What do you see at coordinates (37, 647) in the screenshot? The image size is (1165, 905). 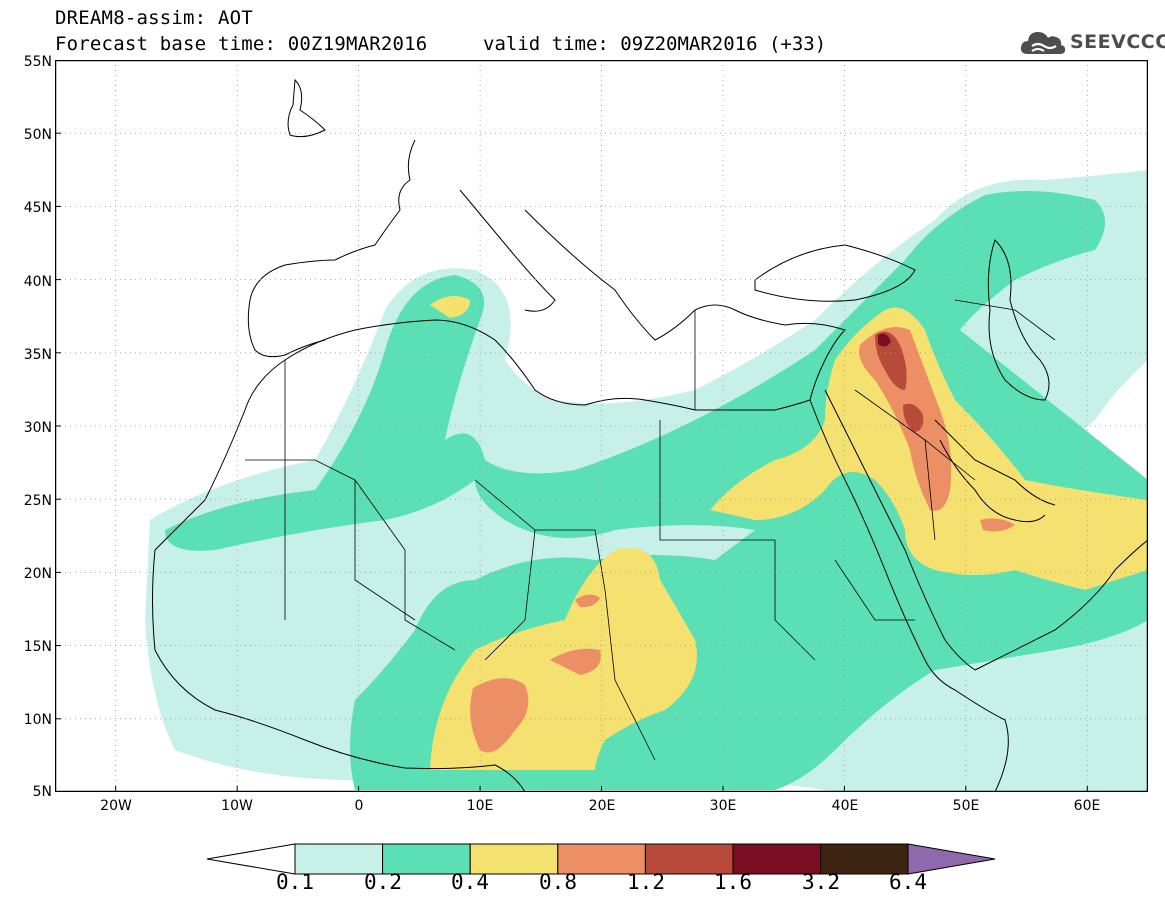 I see `lat-label: 15N` at bounding box center [37, 647].